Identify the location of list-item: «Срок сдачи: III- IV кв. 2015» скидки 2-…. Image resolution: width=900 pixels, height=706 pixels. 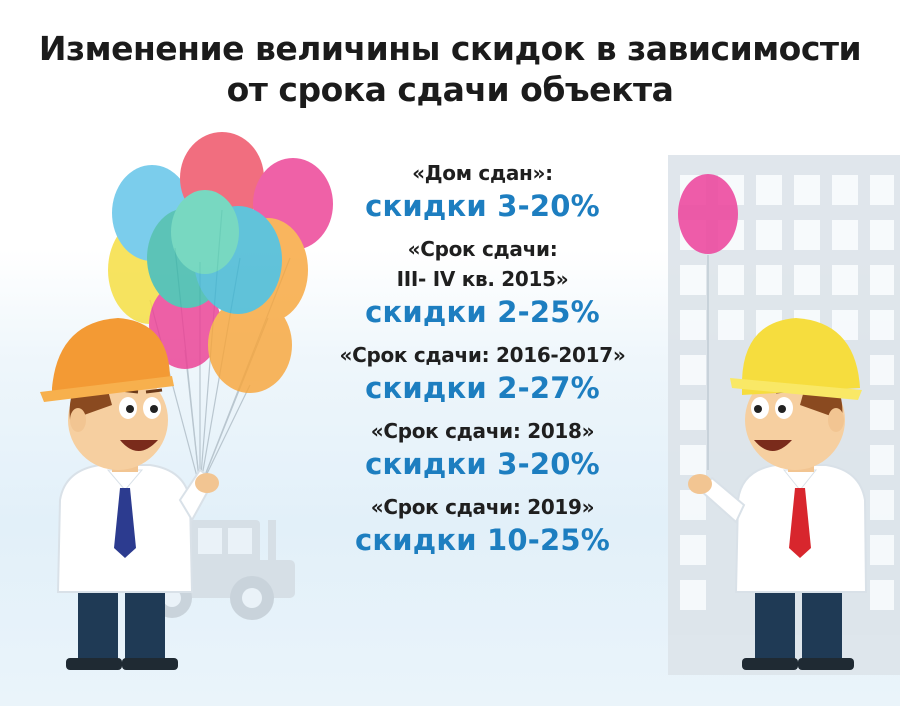
(482, 282).